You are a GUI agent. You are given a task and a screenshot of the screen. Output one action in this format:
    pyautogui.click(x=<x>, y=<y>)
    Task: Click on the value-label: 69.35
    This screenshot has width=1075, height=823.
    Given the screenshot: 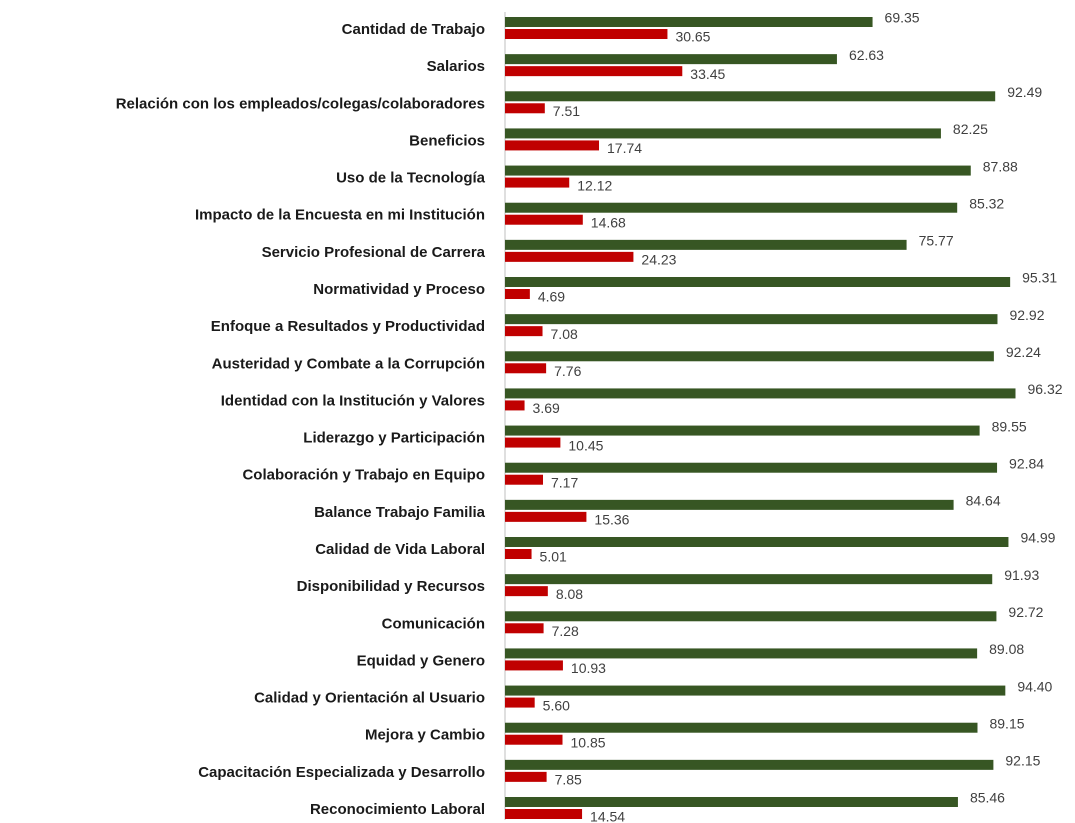 What is the action you would take?
    pyautogui.click(x=902, y=18)
    